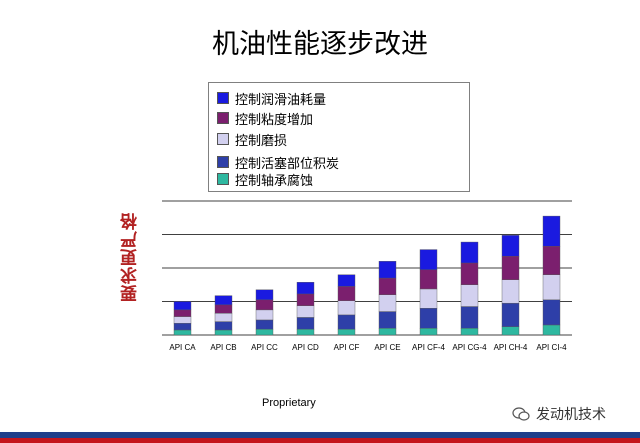 The image size is (640, 443). Describe the element at coordinates (339, 137) in the screenshot. I see `chart-legend: 控制润滑油耗量 控制粘度增加 控制磨损 控制活塞部位积炭 控制轴承腐蚀` at that location.